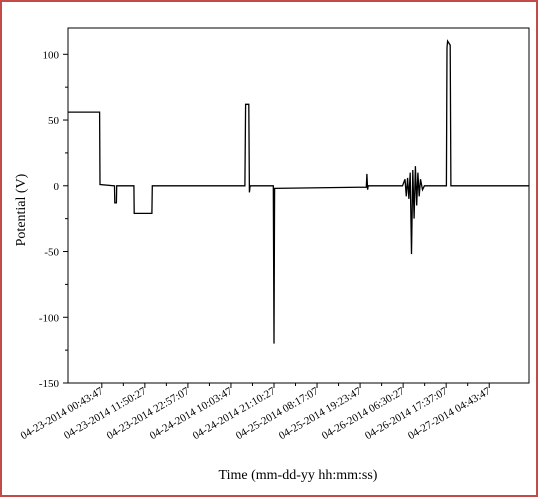 Image resolution: width=538 pixels, height=499 pixels. What do you see at coordinates (21, 209) in the screenshot?
I see `y-axis-title: Potential (V)` at bounding box center [21, 209].